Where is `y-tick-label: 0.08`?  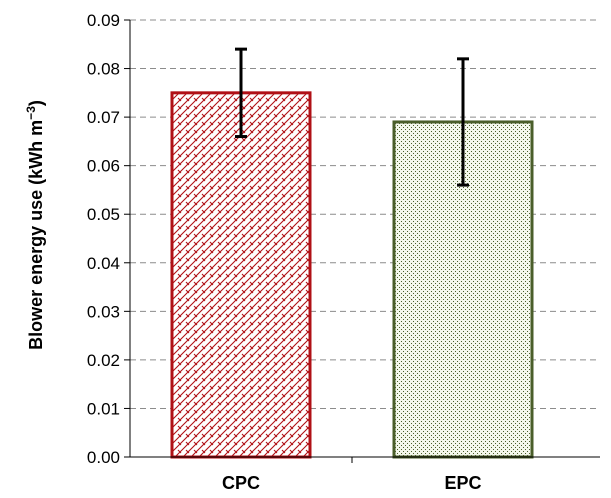 y-tick-label: 0.08 is located at coordinates (103, 69).